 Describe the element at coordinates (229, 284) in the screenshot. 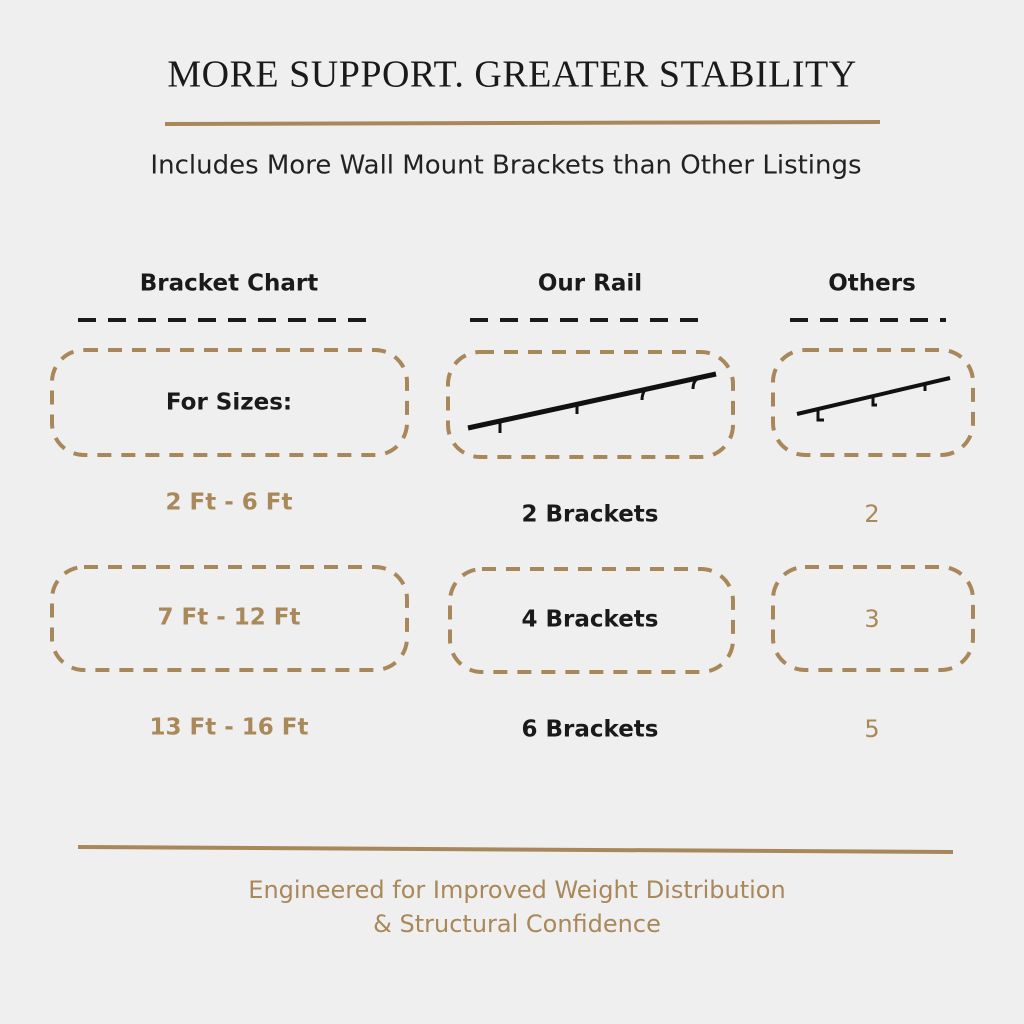

I see `column-header: Bracket Chart` at that location.